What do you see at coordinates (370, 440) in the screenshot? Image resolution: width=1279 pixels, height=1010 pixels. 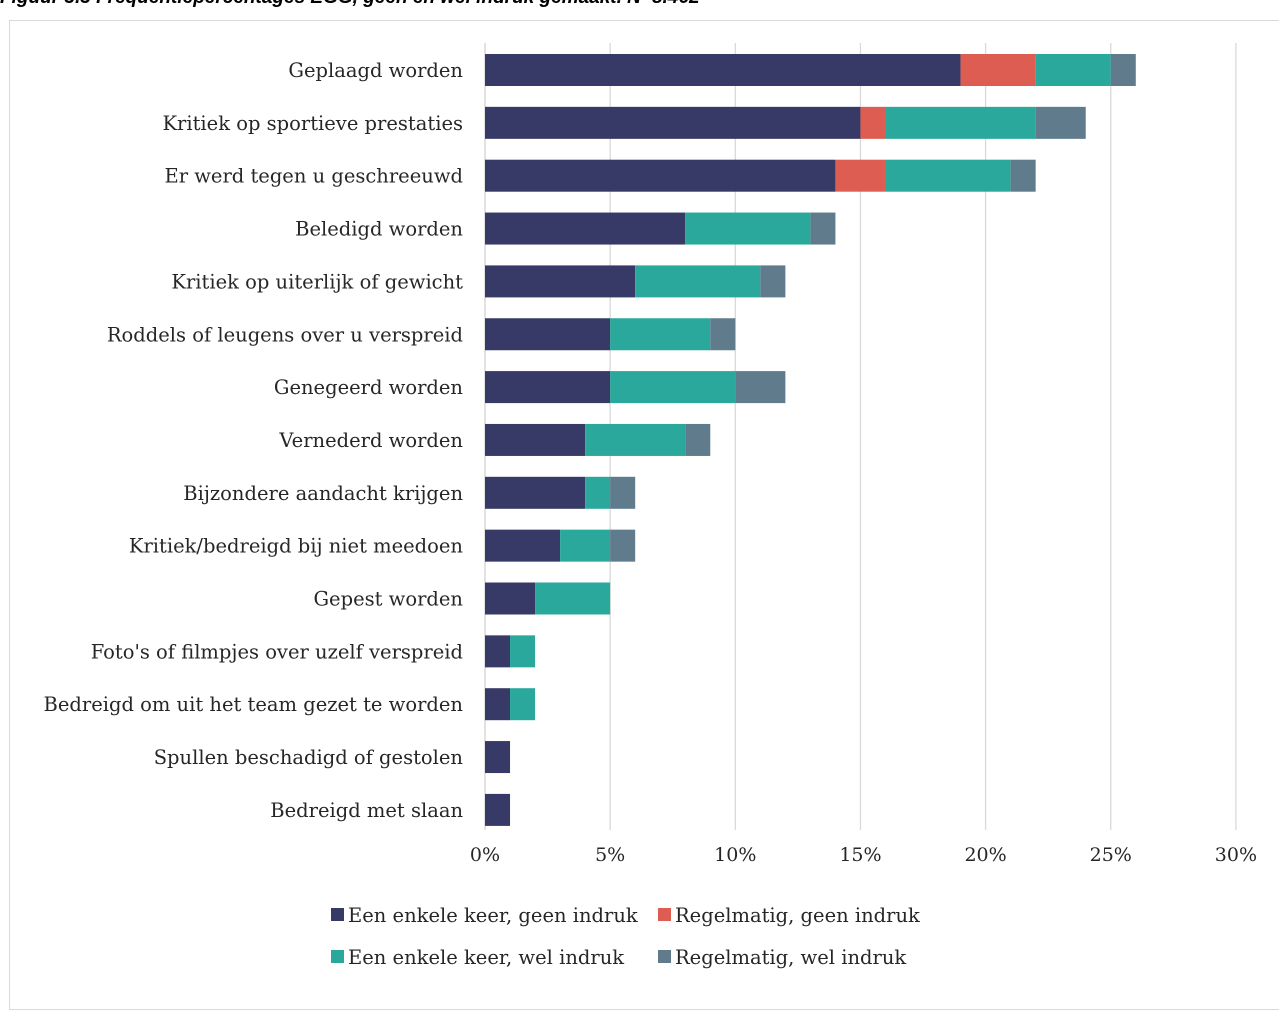 I see `category-label: Vernederd worden` at bounding box center [370, 440].